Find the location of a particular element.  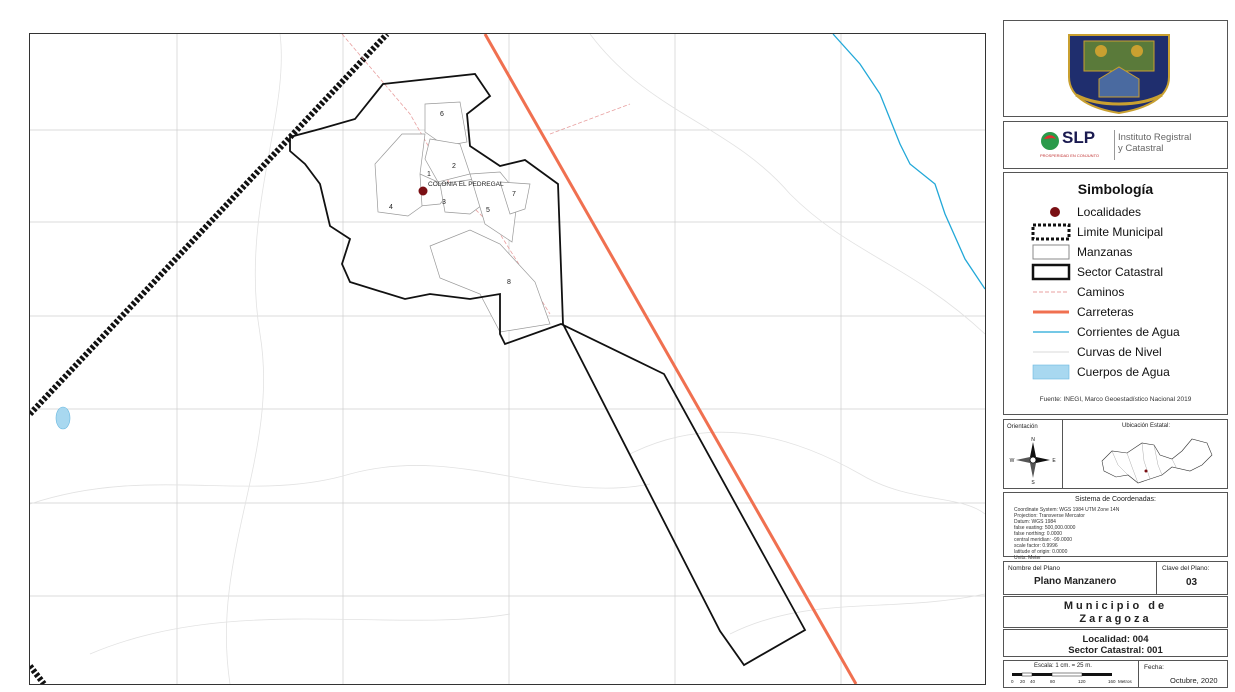

plan-key-label: Clave del Plano: is located at coordinates (1186, 568).